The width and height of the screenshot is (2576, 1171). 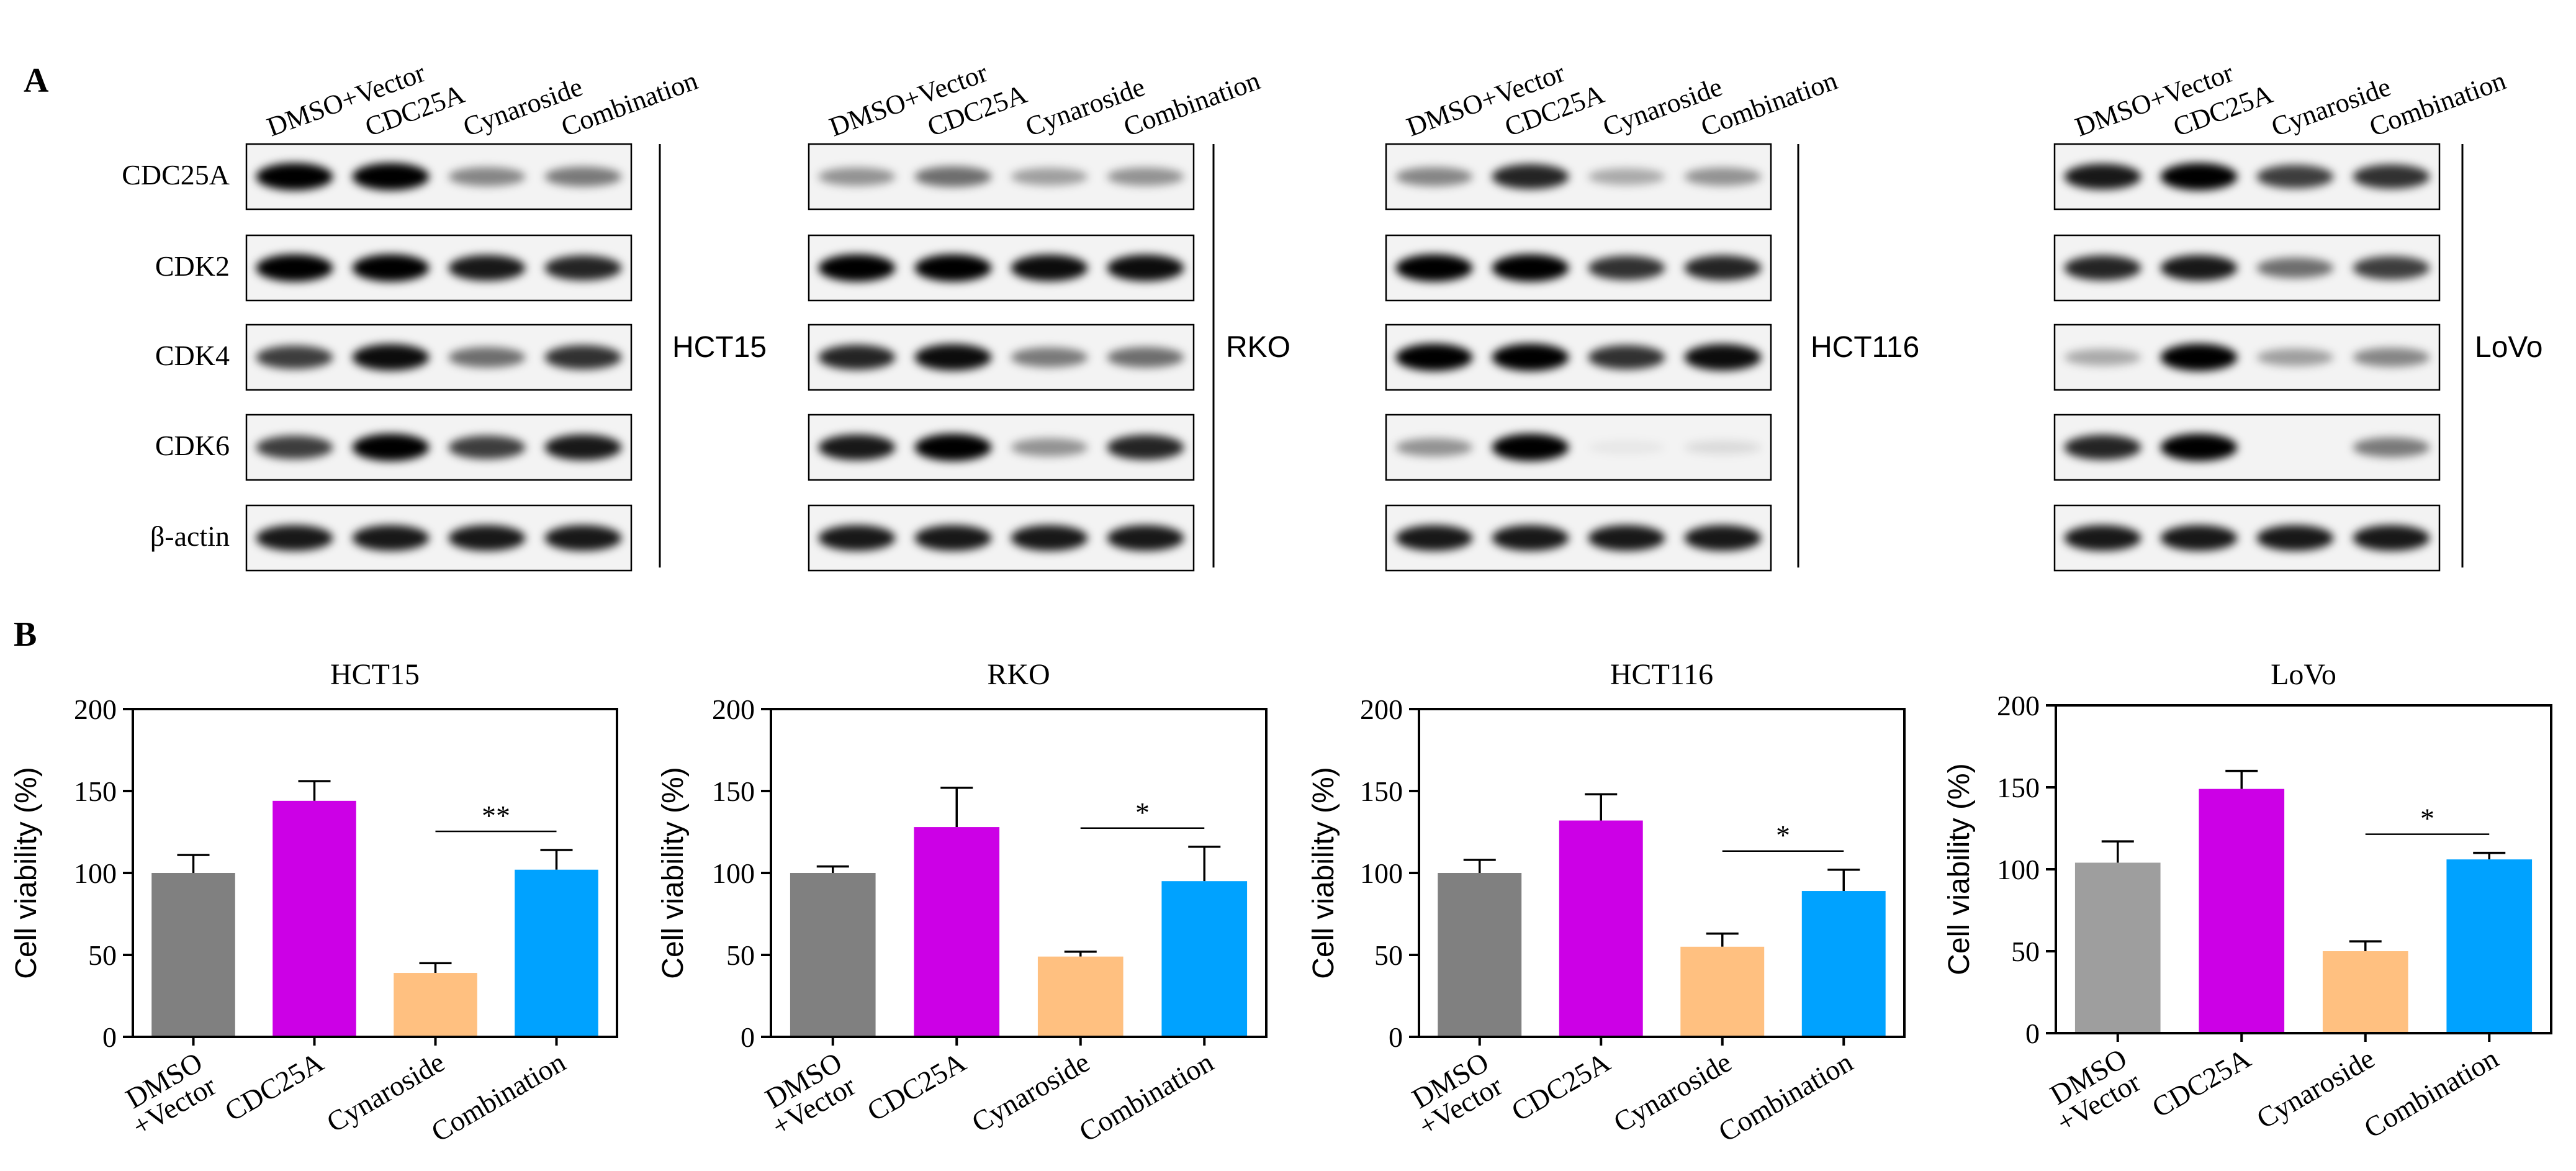 What do you see at coordinates (629, 104) in the screenshot?
I see `lane-label-combination: Combination` at bounding box center [629, 104].